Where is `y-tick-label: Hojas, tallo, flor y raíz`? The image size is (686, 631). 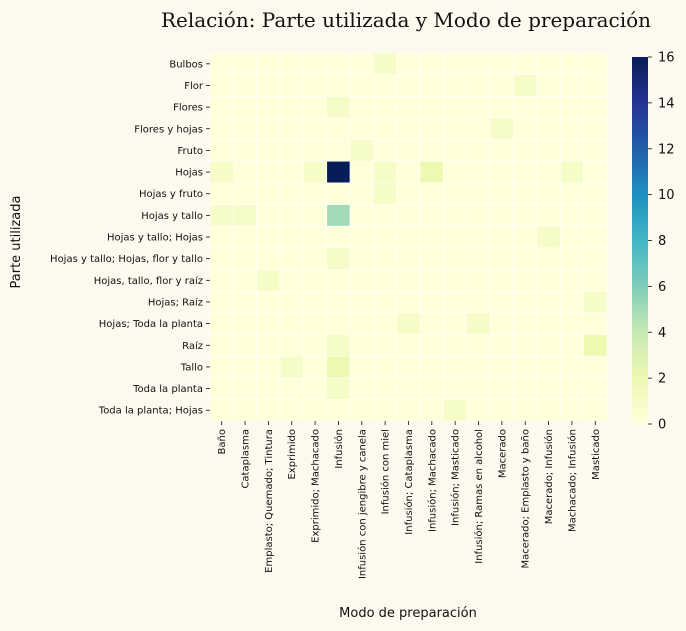 y-tick-label: Hojas, tallo, flor y raíz is located at coordinates (148, 281).